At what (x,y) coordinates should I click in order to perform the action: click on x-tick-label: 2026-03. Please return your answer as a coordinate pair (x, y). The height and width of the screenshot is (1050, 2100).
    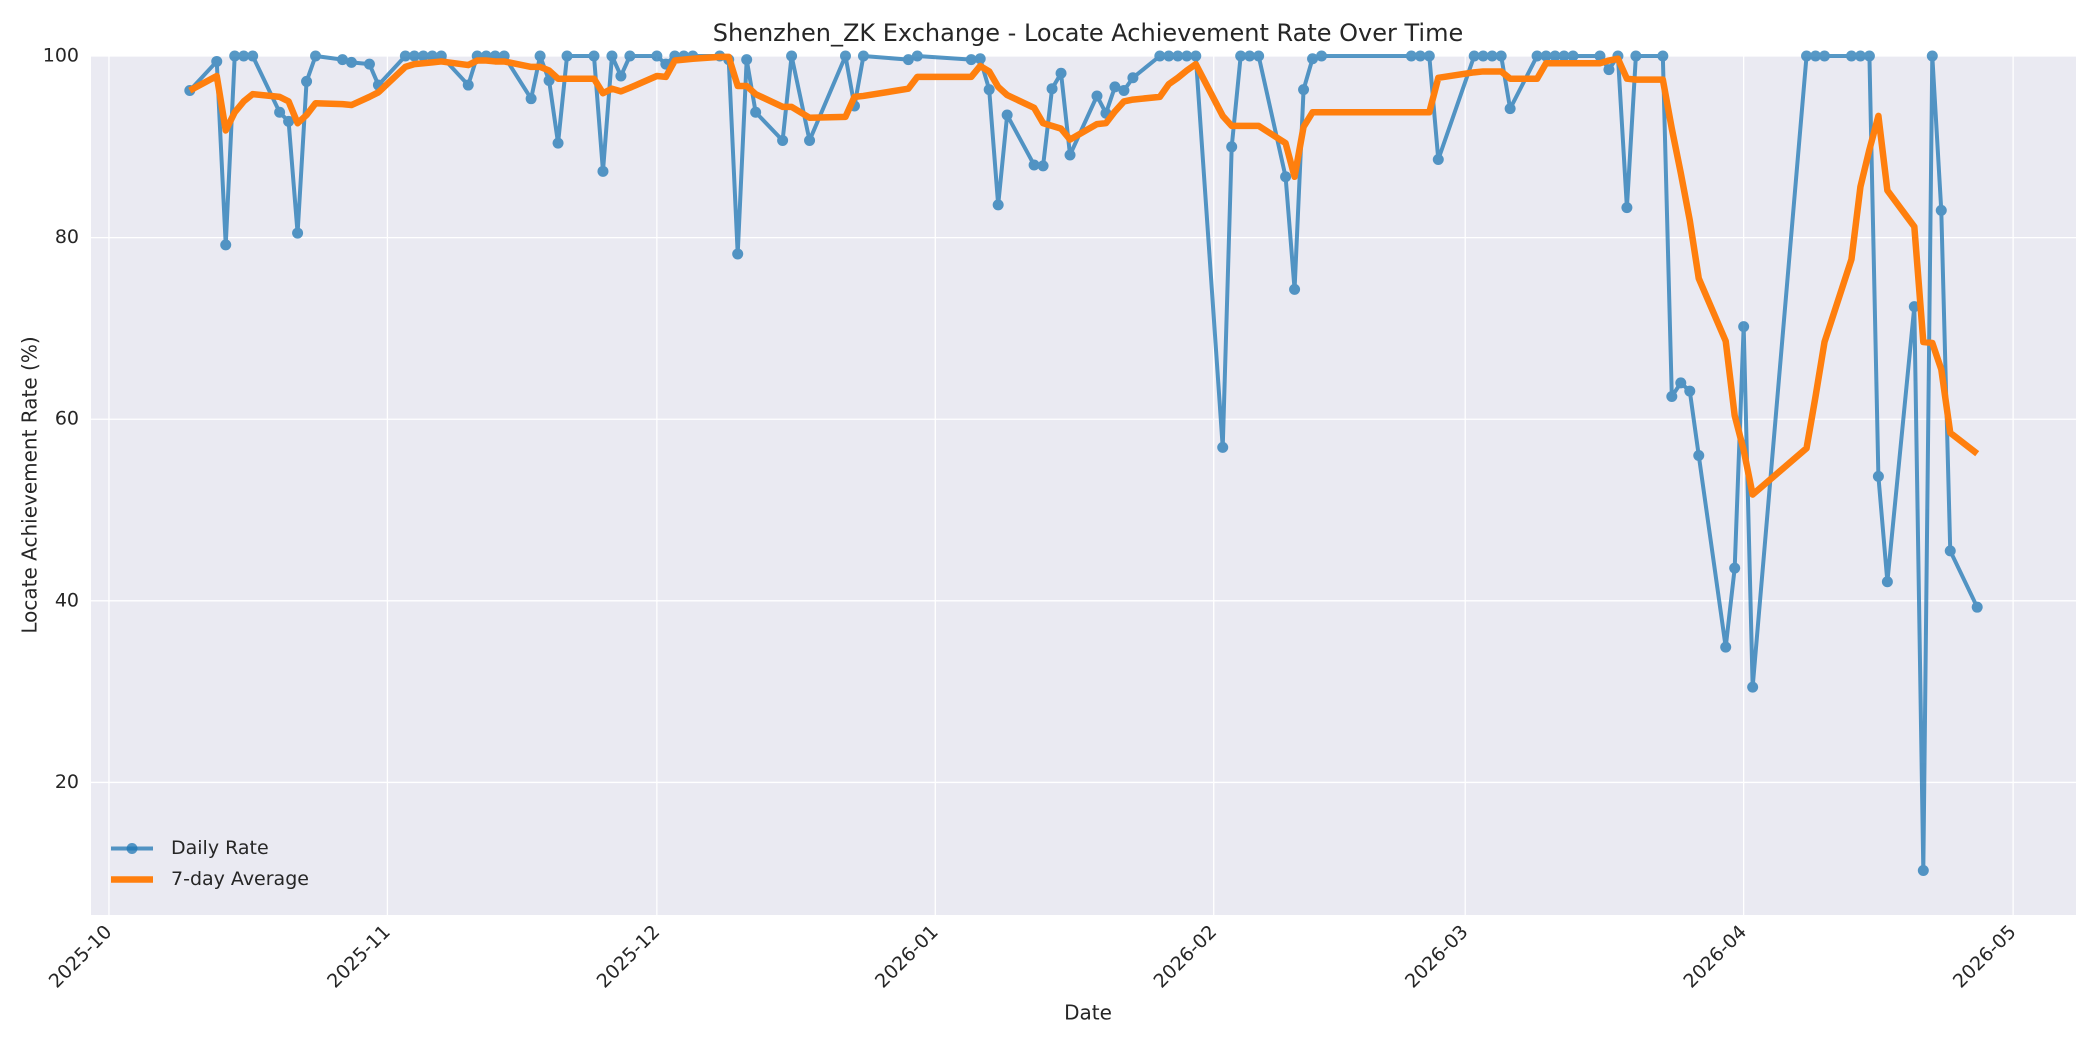
    Looking at the image, I should click on (1437, 957).